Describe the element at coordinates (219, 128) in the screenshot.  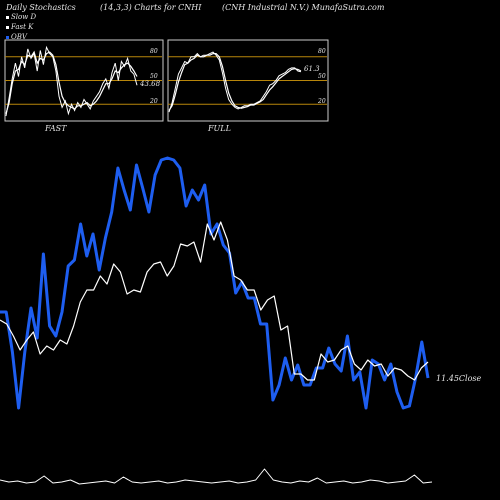
I see `full-panel-caption: FULL` at that location.